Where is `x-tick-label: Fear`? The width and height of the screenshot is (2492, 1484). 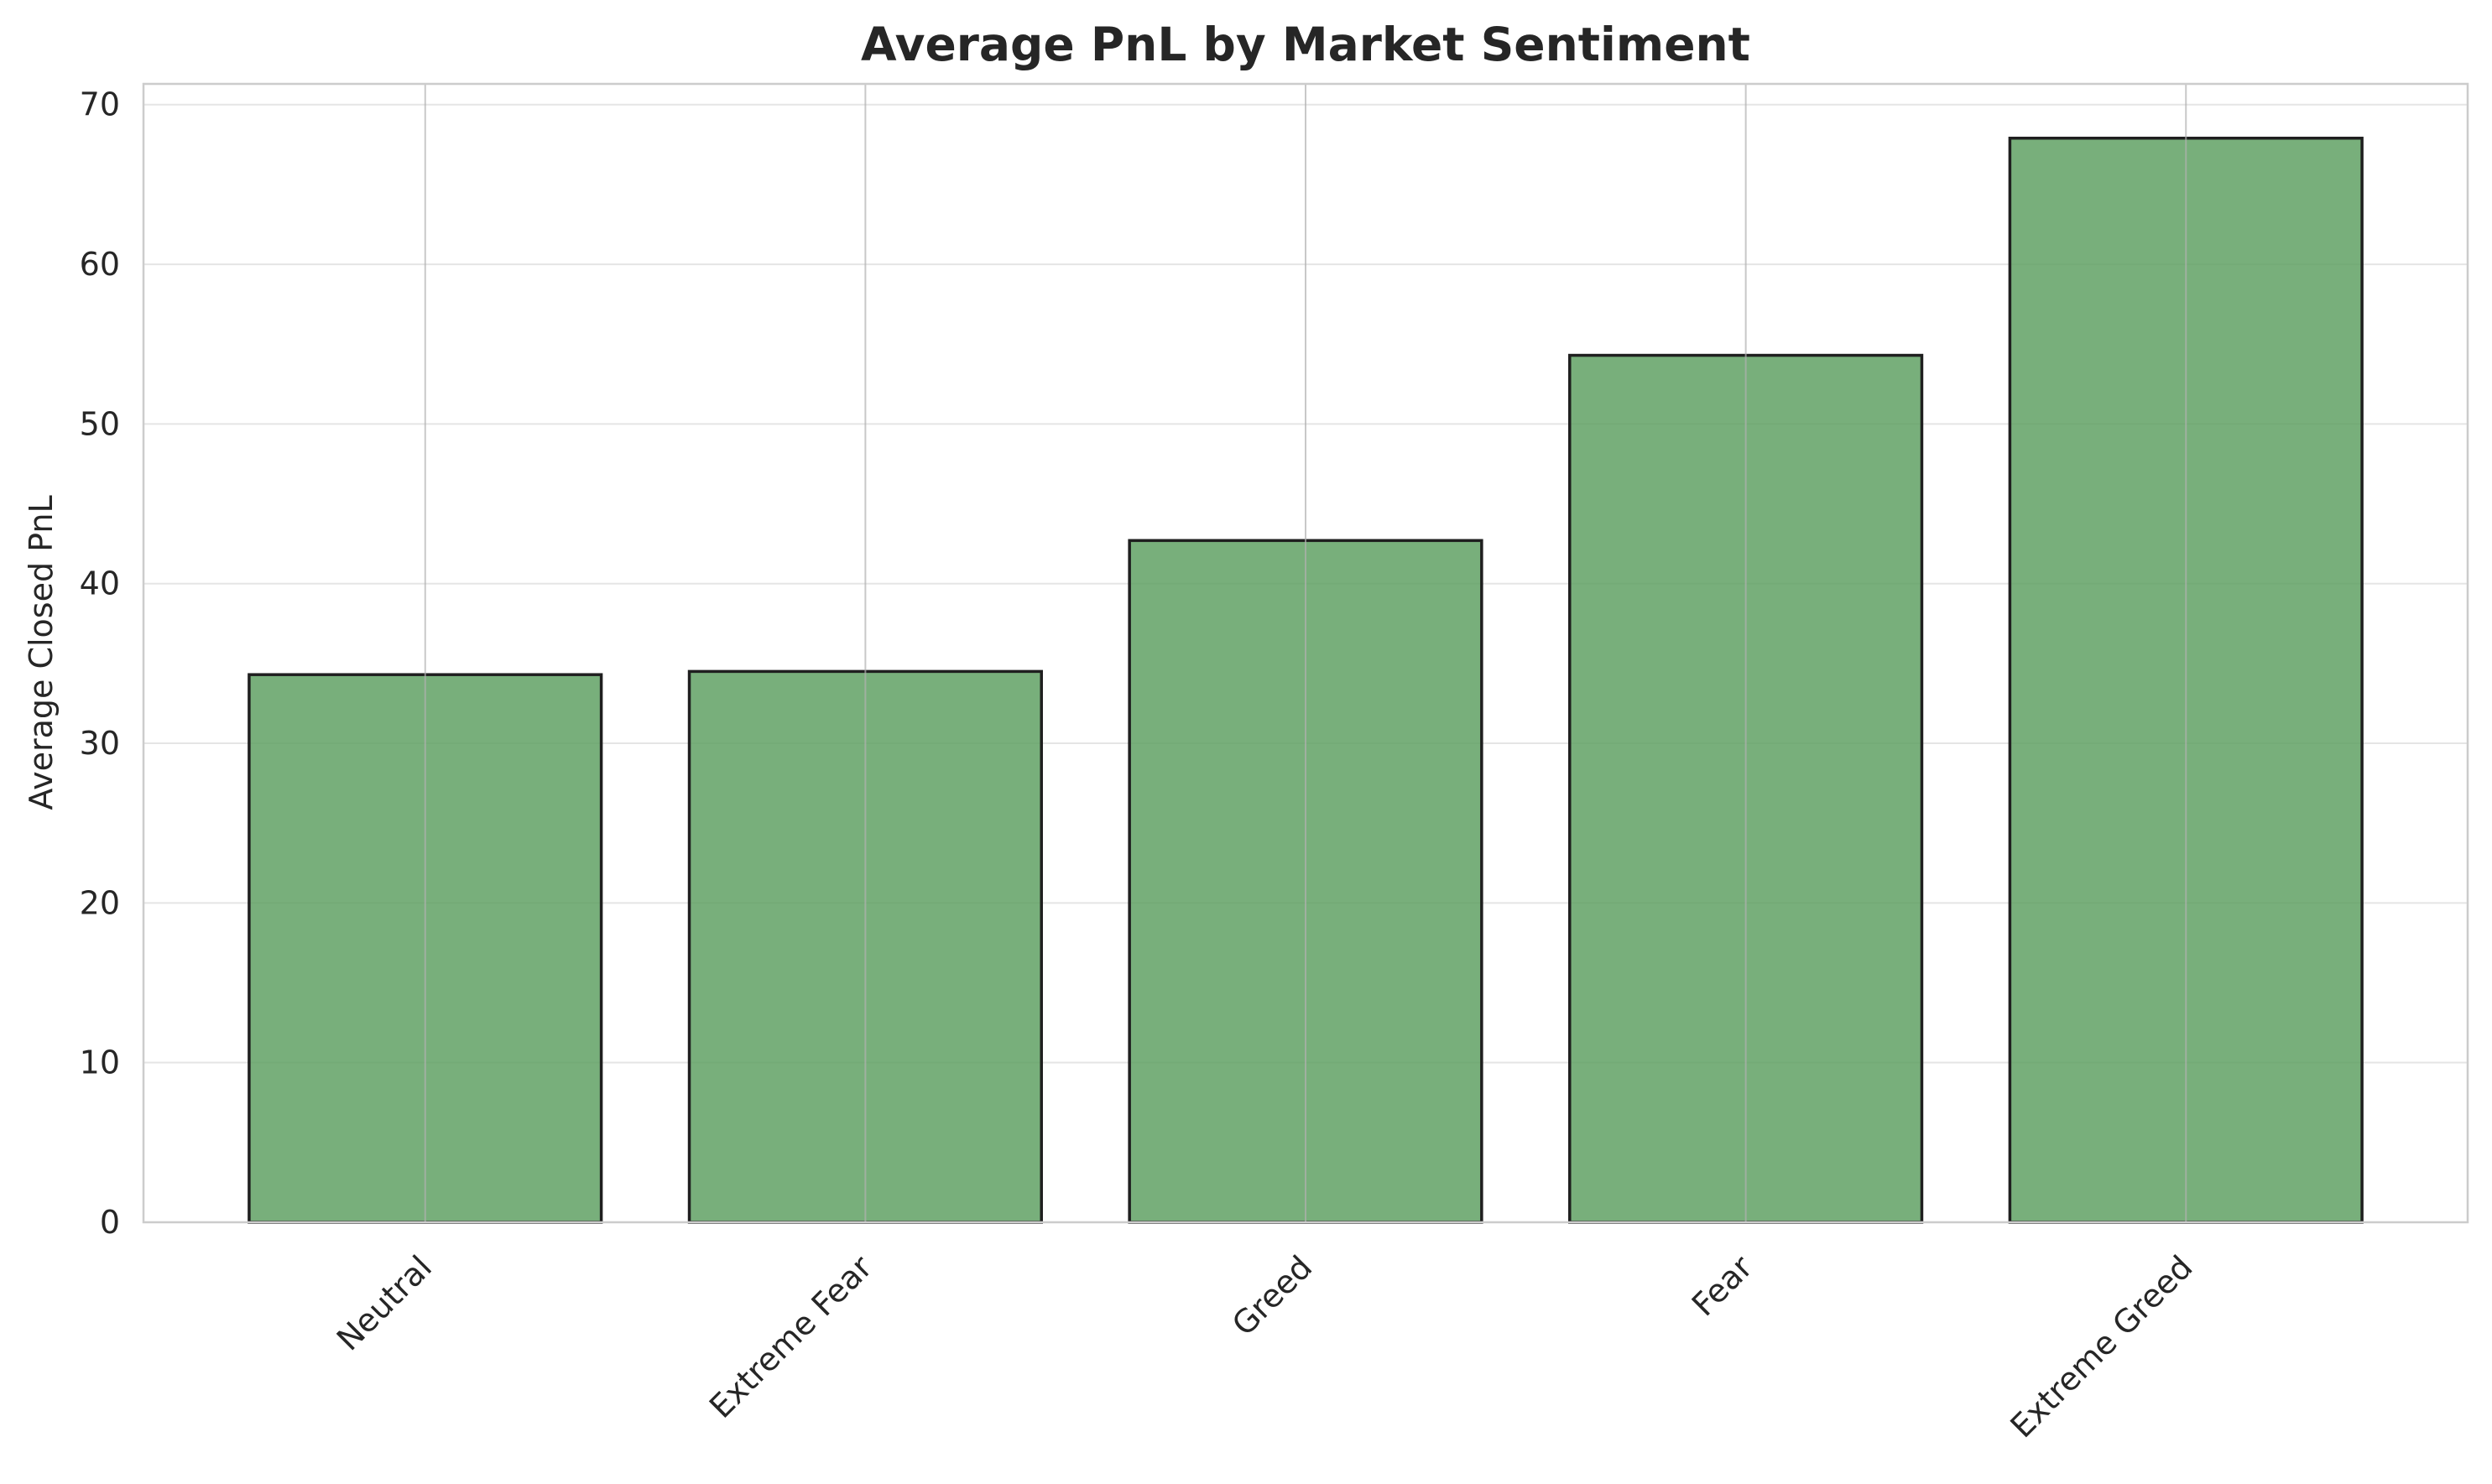
x-tick-label: Fear is located at coordinates (1722, 1285).